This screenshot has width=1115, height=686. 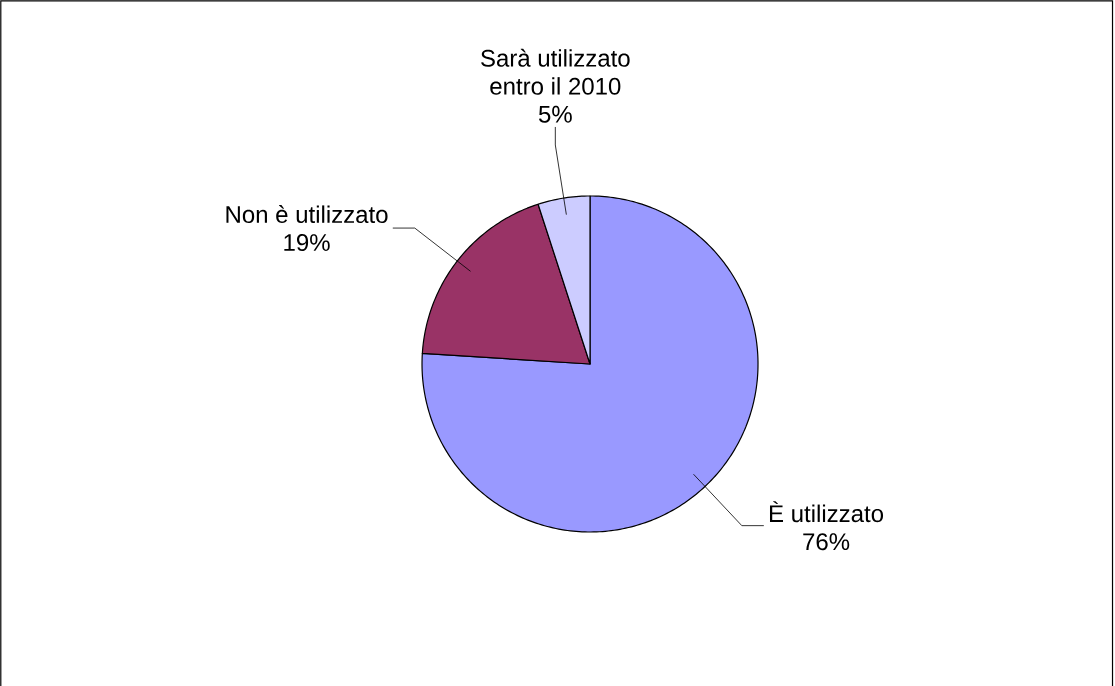 What do you see at coordinates (555, 71) in the screenshot?
I see `slice-label: Sarà utilizzato entro il 2010` at bounding box center [555, 71].